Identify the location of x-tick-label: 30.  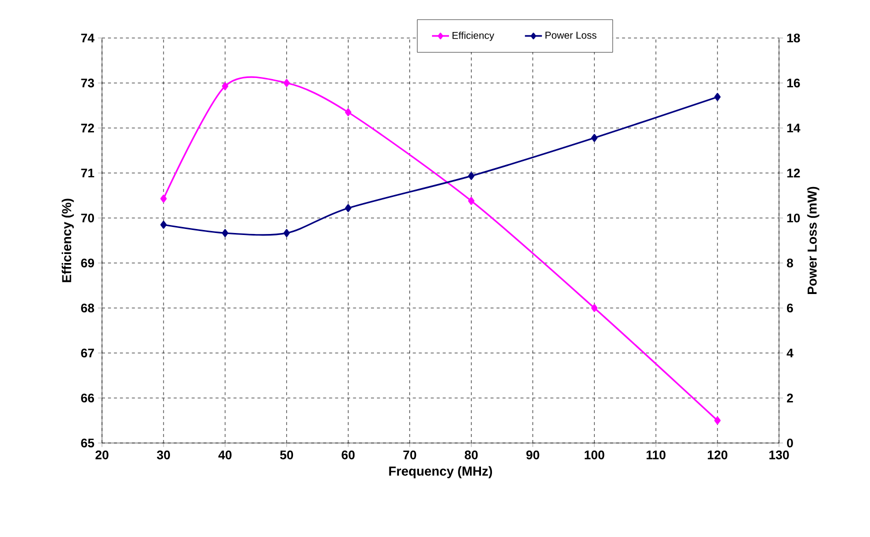
(163, 455).